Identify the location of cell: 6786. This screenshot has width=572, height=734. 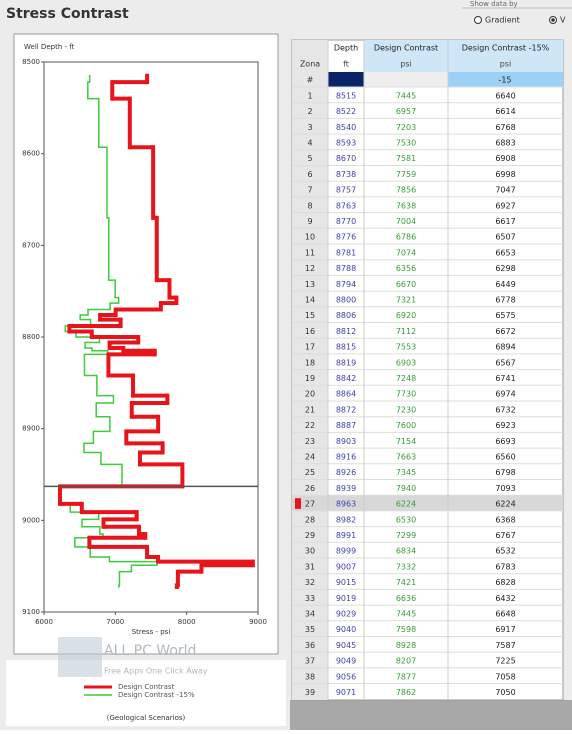
(406, 237).